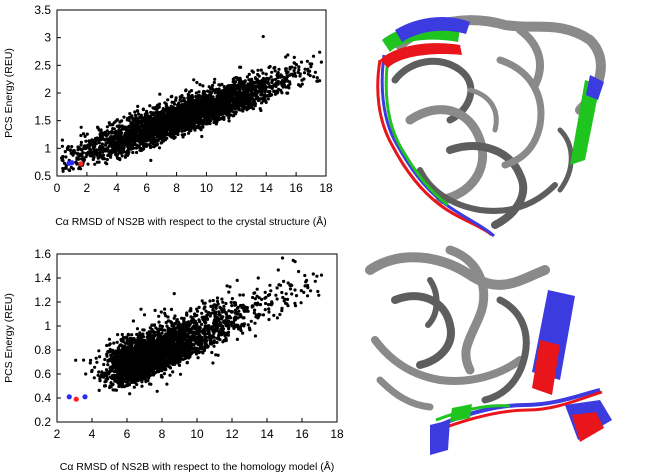  Describe the element at coordinates (237, 188) in the screenshot. I see `x-tick-label: 12` at that location.